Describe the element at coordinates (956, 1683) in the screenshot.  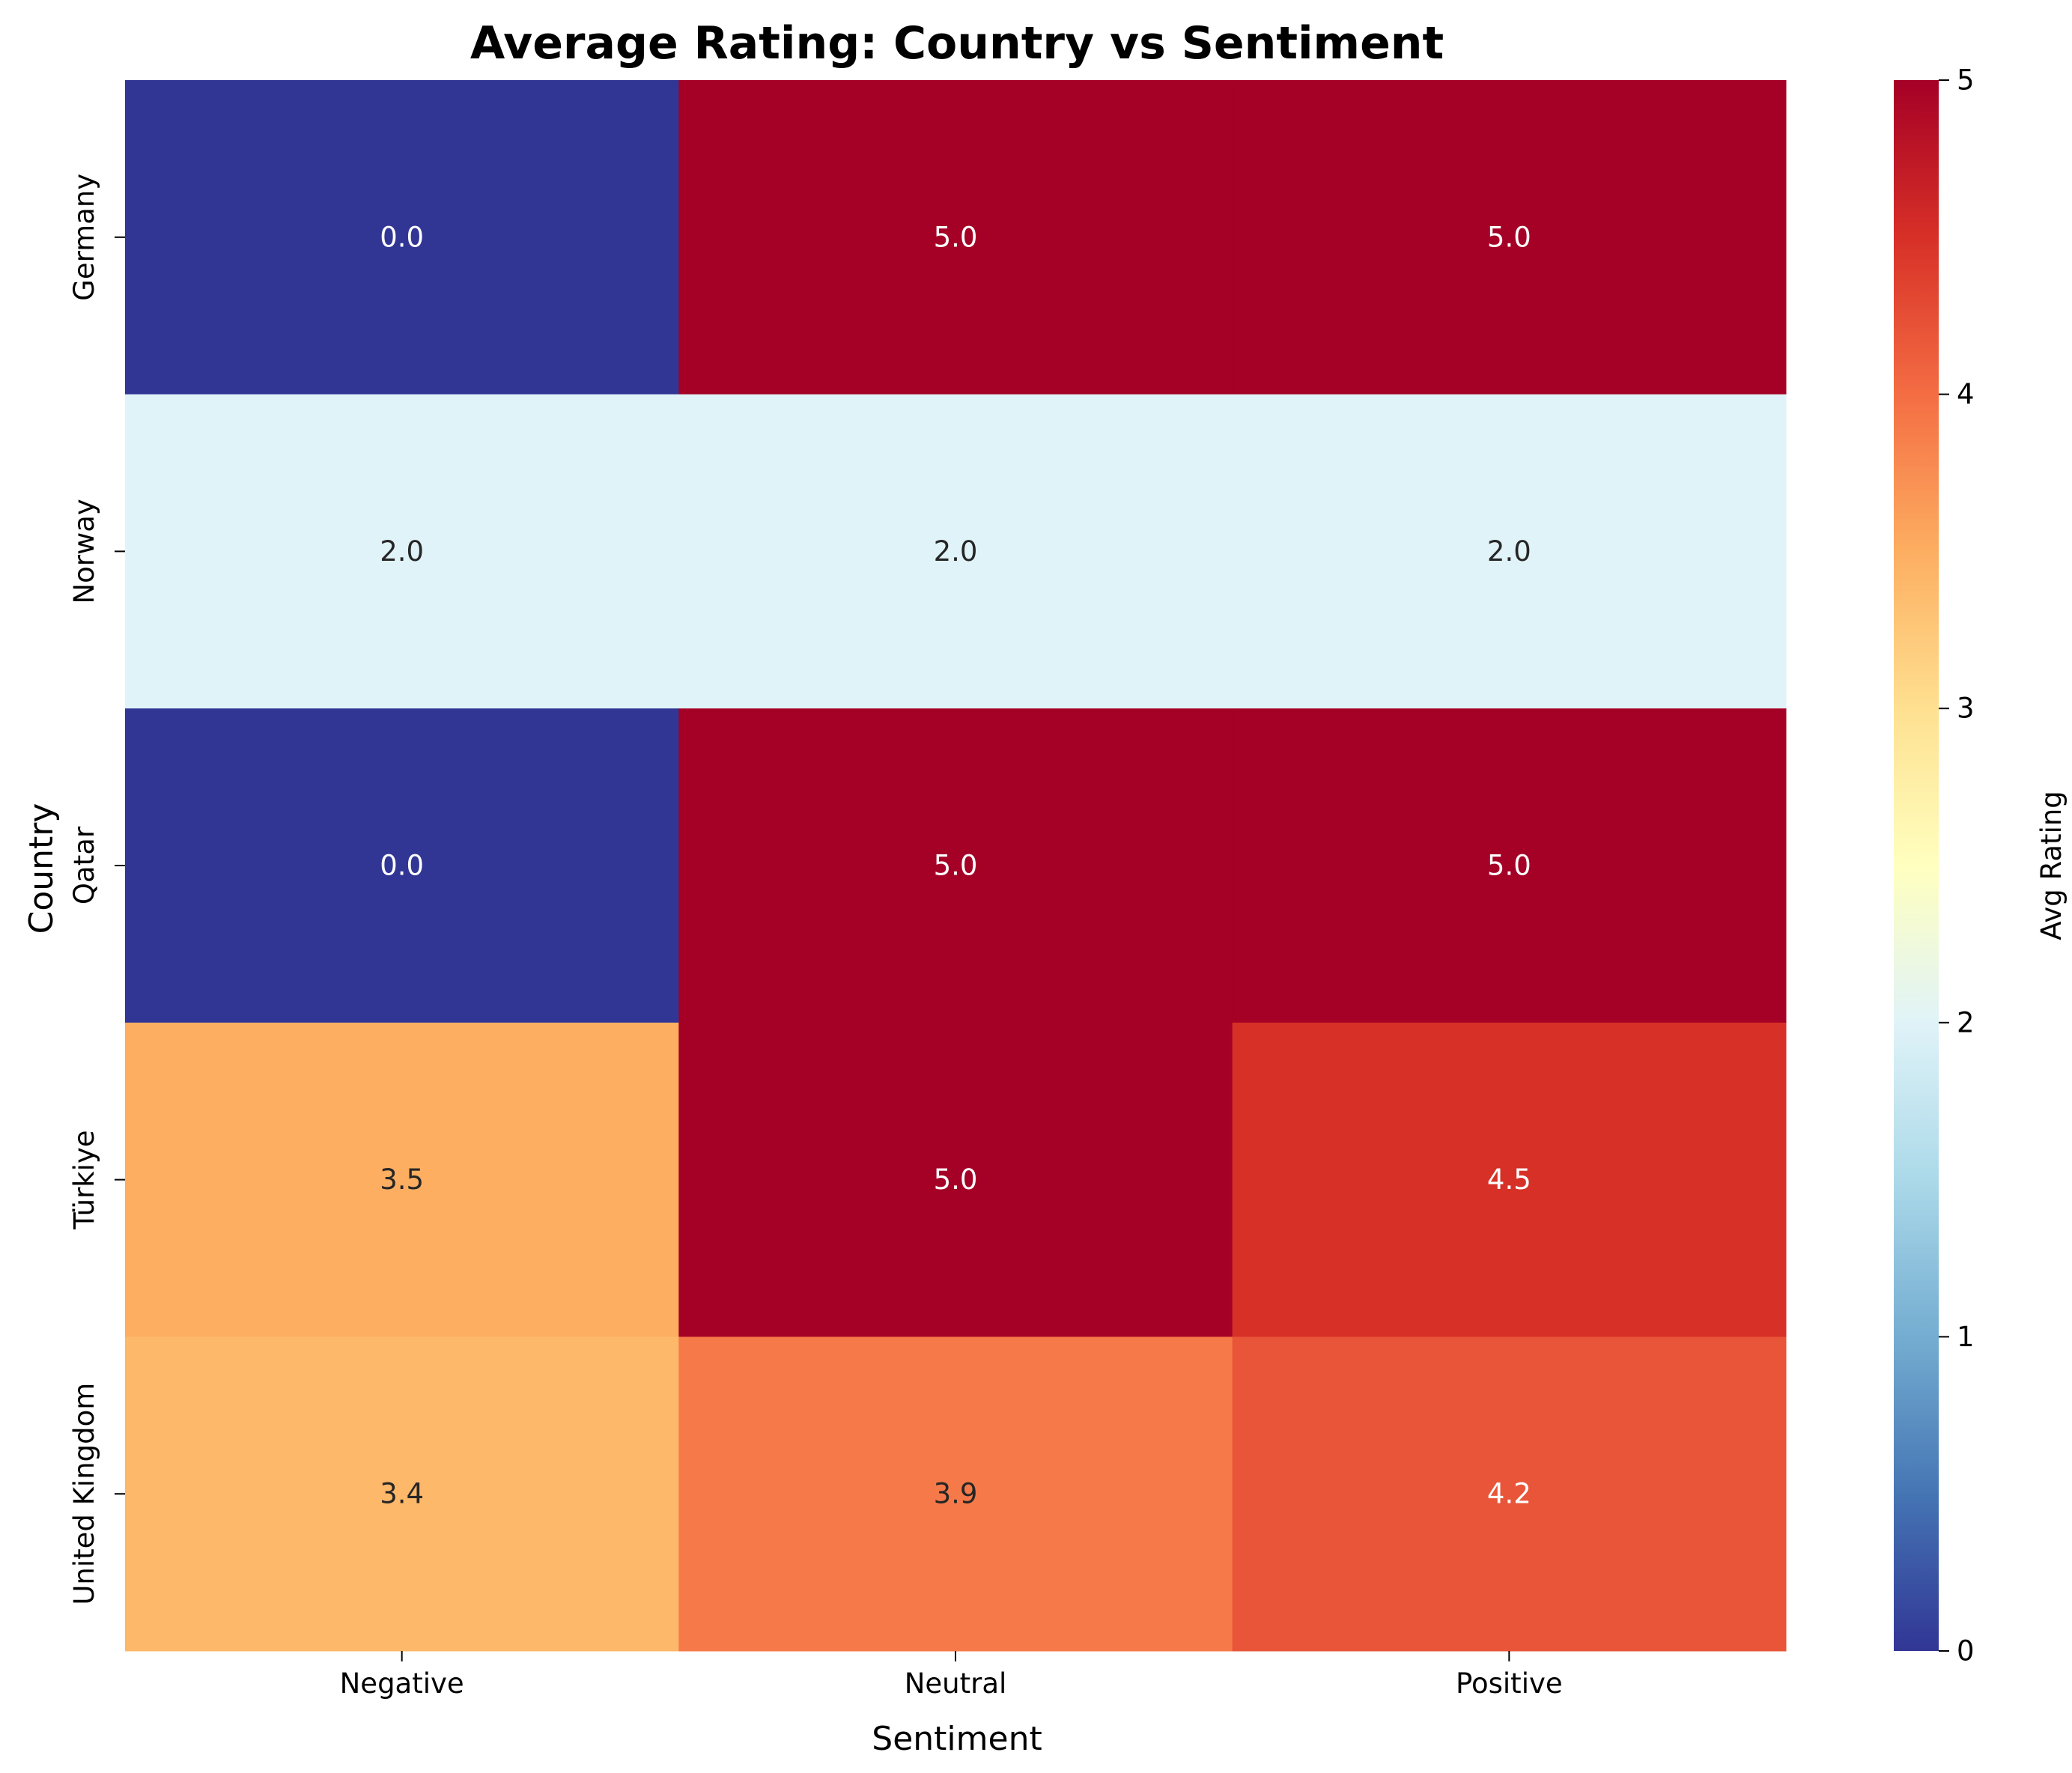
I see `x-tick-label: Neutral` at that location.